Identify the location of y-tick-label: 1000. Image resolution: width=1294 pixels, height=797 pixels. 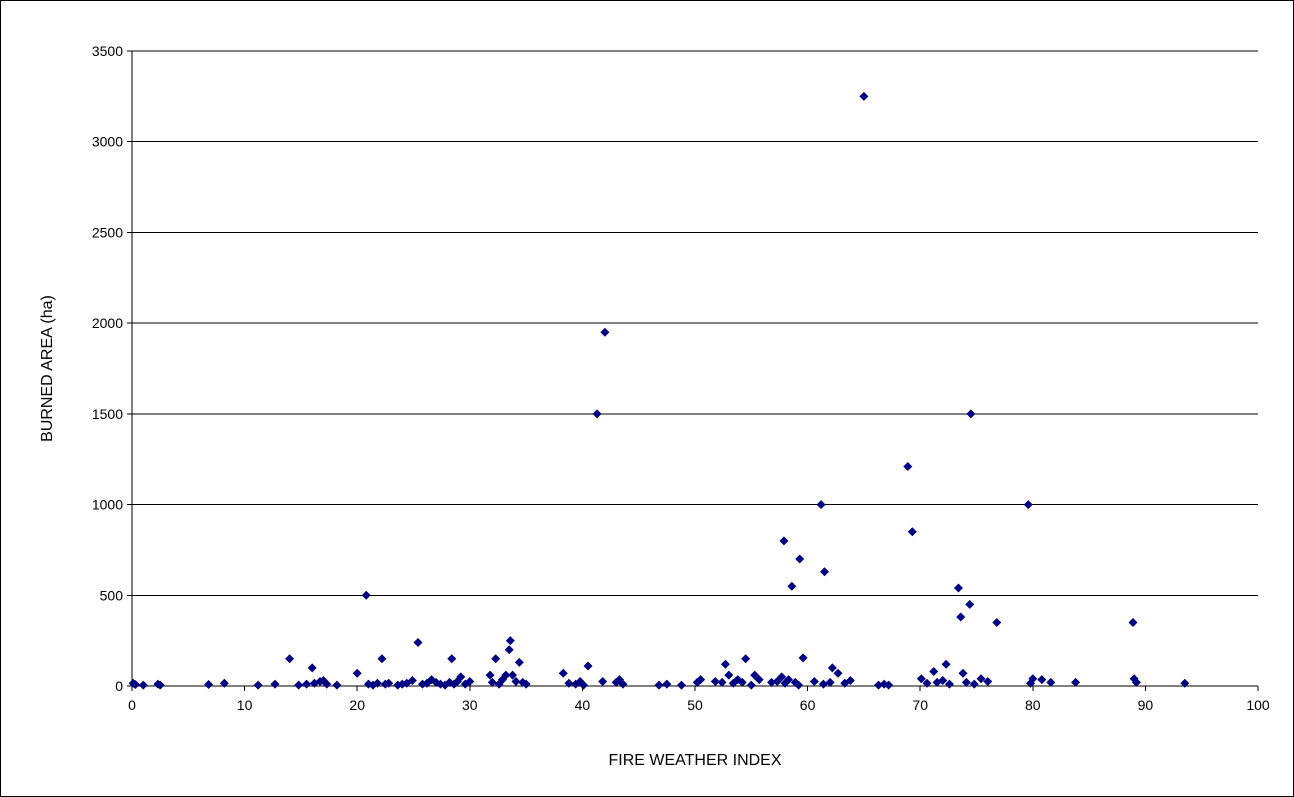
(107, 505).